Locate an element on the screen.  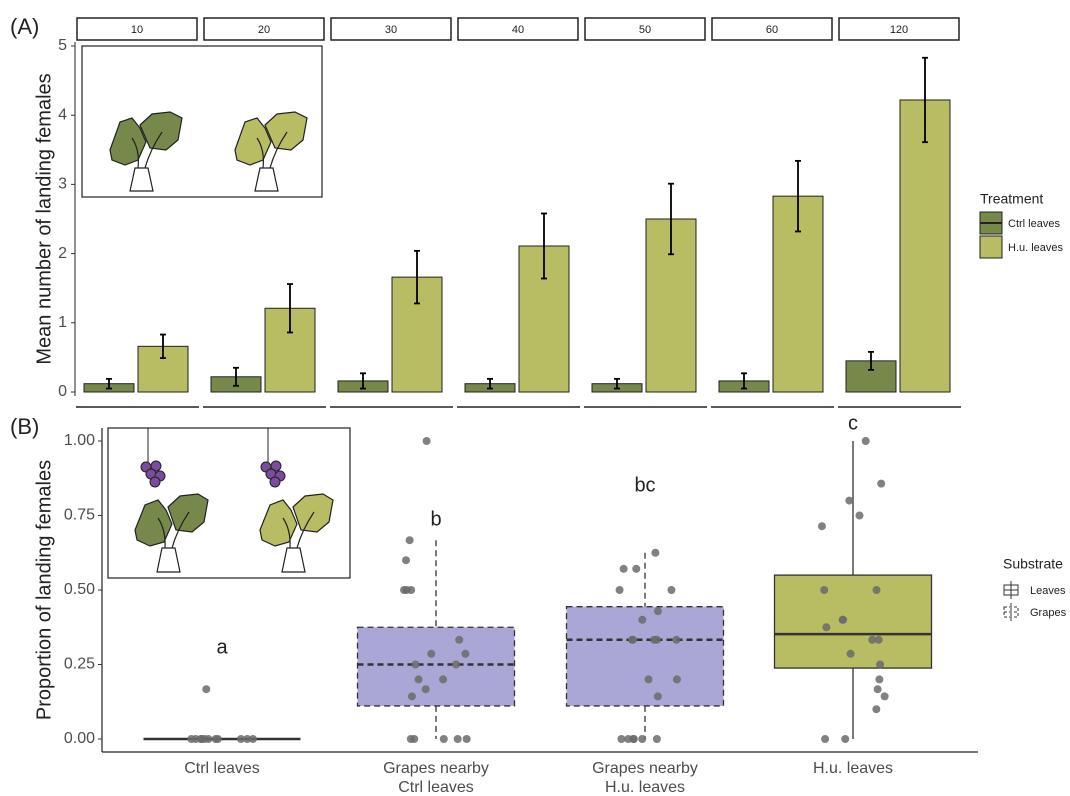
x-tick-label: Ctrl leaves is located at coordinates (222, 768).